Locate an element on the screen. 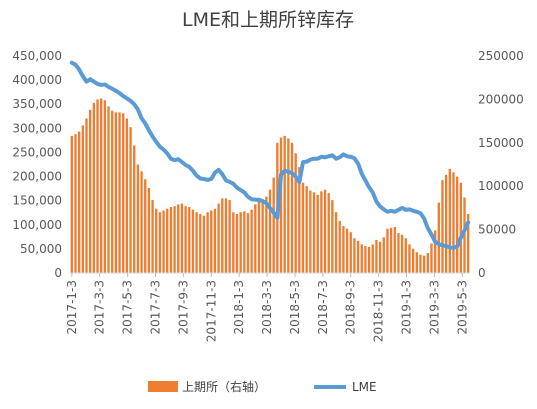 This screenshot has width=537, height=409. x-tick-label: 2018-11-3 is located at coordinates (379, 311).